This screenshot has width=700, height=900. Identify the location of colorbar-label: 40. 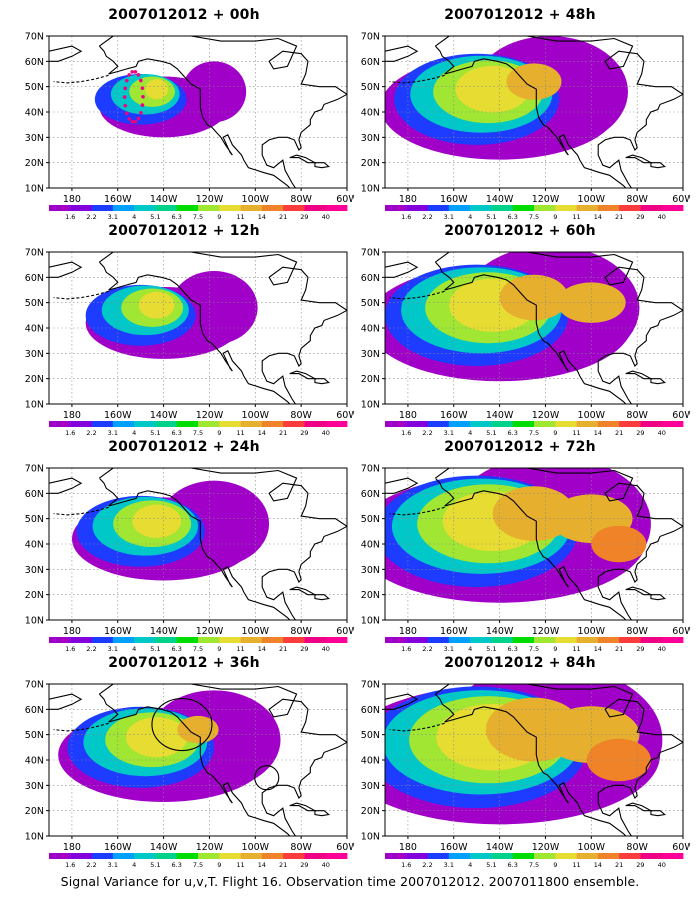
(326, 433).